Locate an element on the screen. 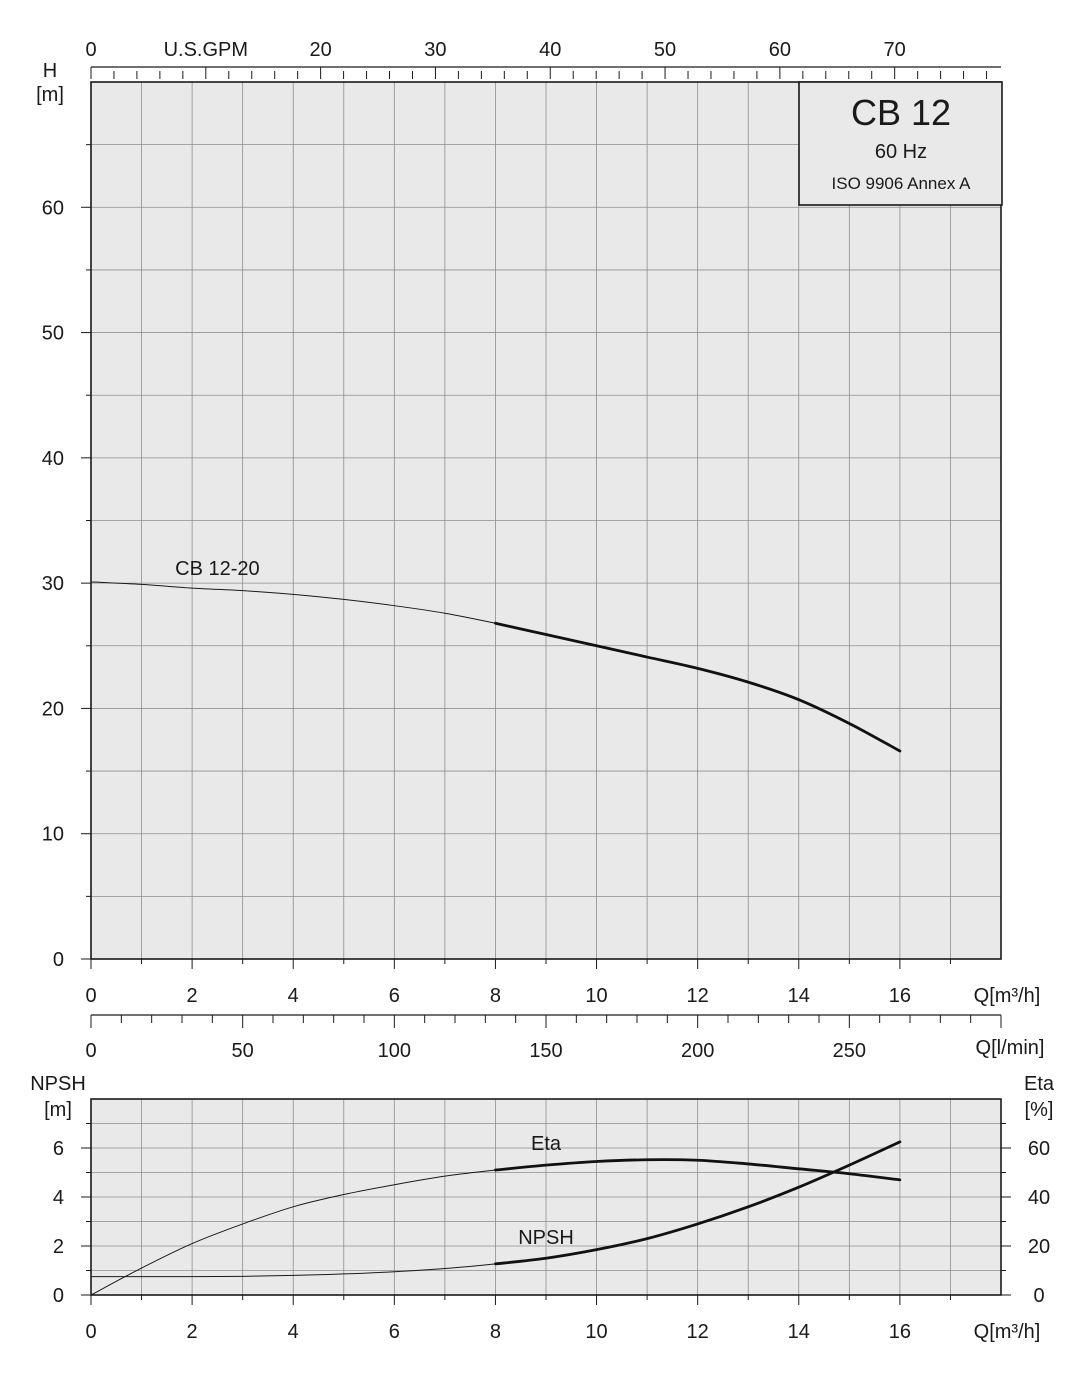  eta-series-label: Eta is located at coordinates (546, 1144).